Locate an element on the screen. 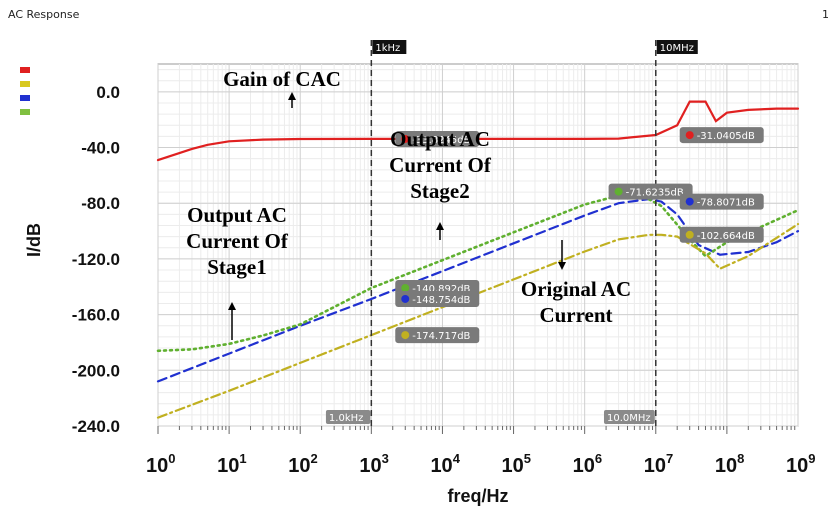  cursor-bottom-label: 1.0kHz is located at coordinates (346, 418).